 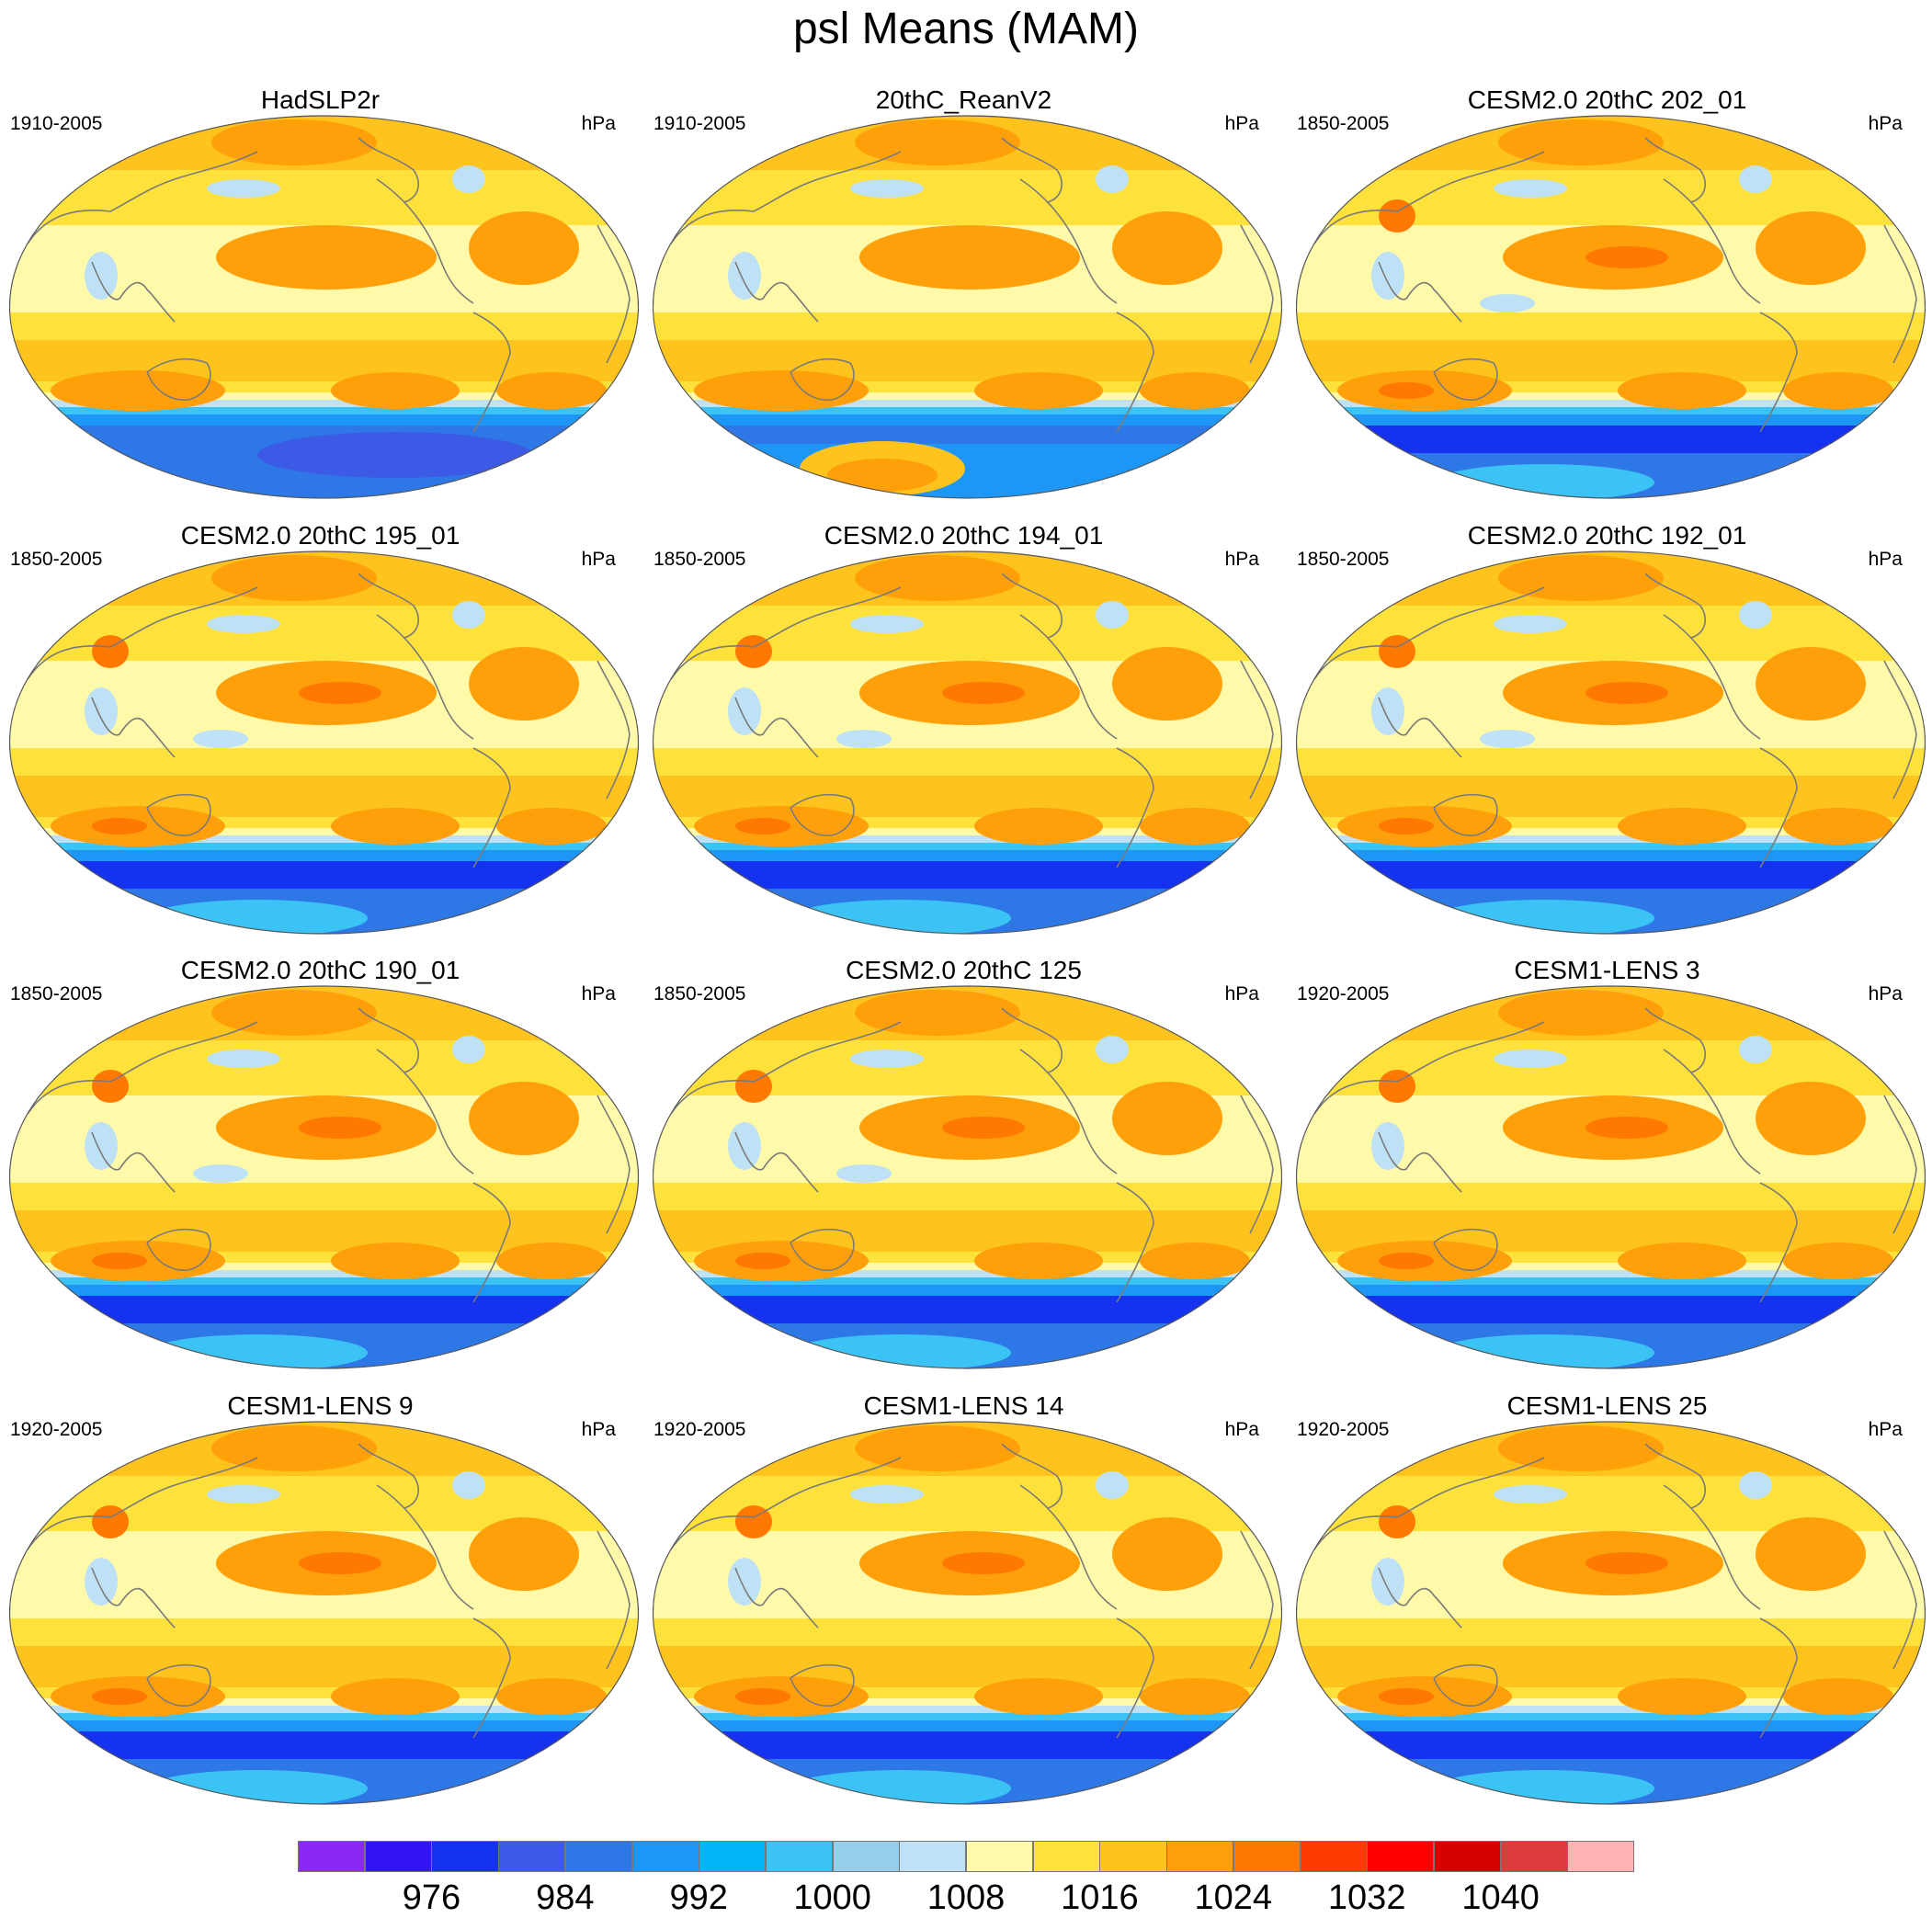 What do you see at coordinates (221, 1173) in the screenshot?
I see `west-pacific-low` at bounding box center [221, 1173].